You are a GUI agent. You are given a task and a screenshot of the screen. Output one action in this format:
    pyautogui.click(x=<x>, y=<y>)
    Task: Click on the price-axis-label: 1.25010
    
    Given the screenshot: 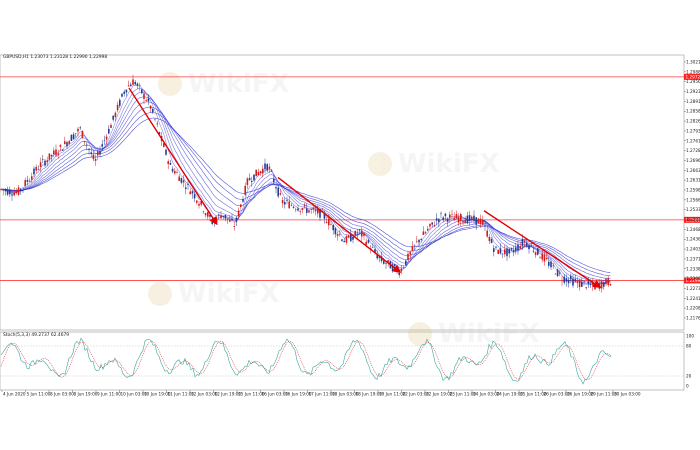 What is the action you would take?
    pyautogui.click(x=693, y=219)
    